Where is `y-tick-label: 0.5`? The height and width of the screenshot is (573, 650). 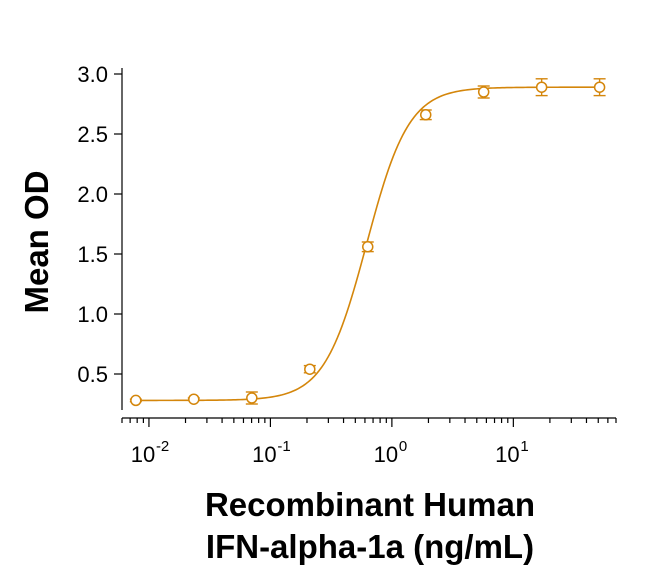 y-tick-label: 0.5 is located at coordinates (92, 374).